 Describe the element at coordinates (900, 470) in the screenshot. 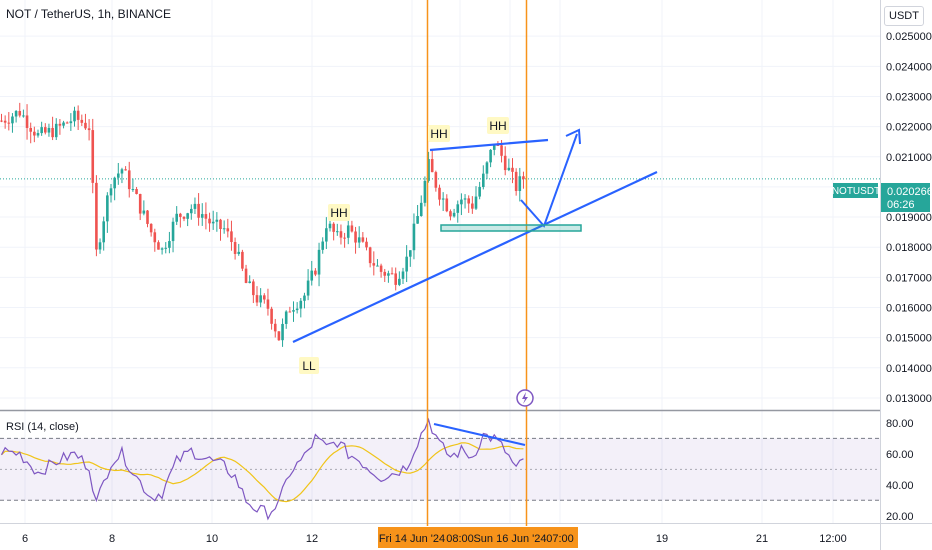

I see `rsi-axis: 80.00 60.00 40.00 20.00` at that location.